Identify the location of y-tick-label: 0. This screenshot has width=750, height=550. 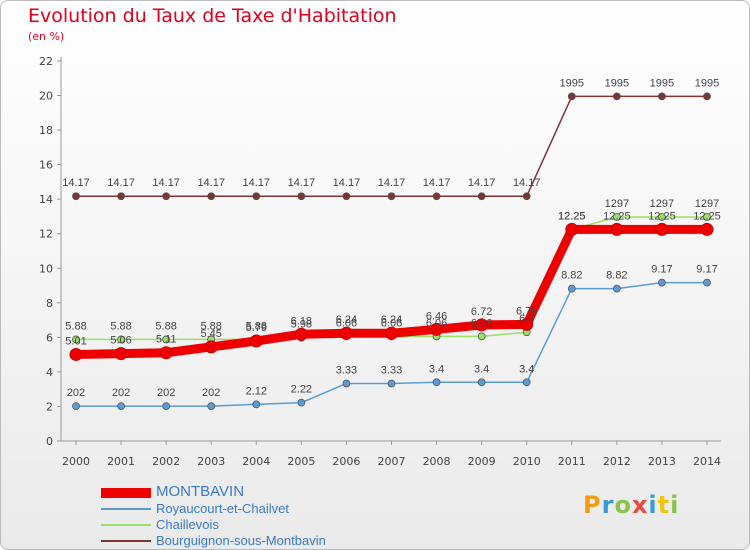
(49, 441).